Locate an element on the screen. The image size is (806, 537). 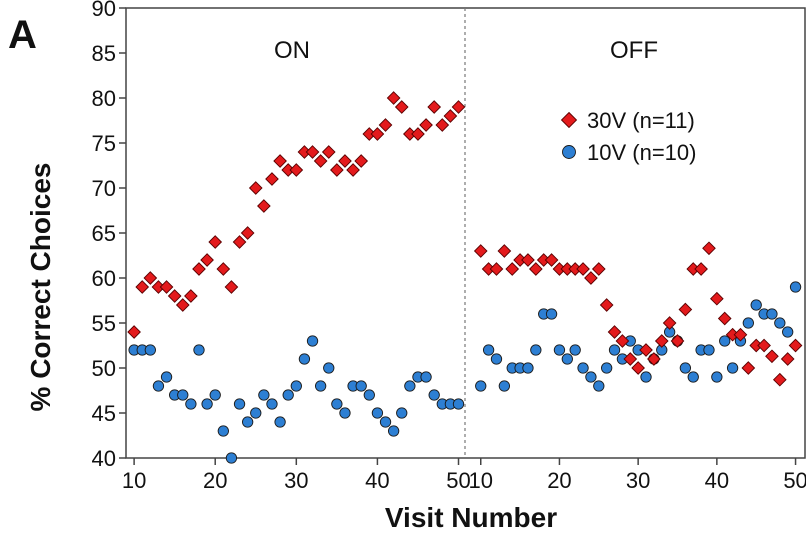
legend-label: 30V (n=11) is located at coordinates (641, 120).